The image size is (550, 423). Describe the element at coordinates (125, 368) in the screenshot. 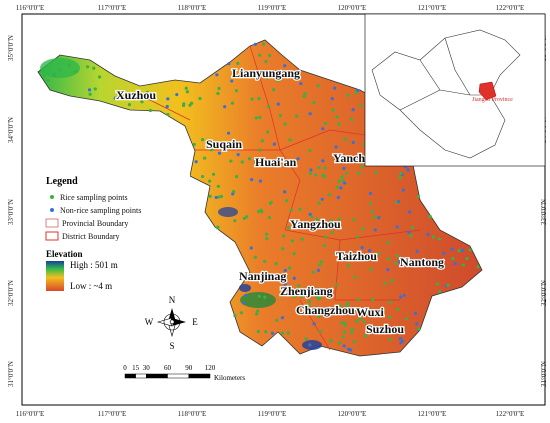

I see `scale-label: 0` at that location.